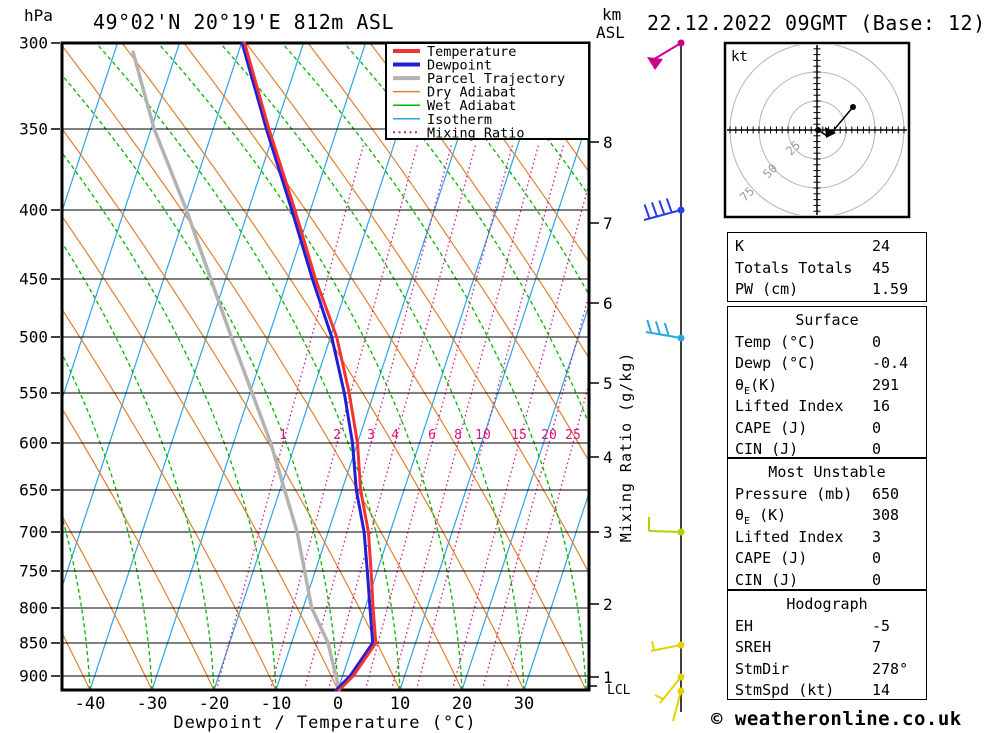 The image size is (1000, 733). Describe the element at coordinates (608, 303) in the screenshot. I see `km-tick-label: 6` at that location.